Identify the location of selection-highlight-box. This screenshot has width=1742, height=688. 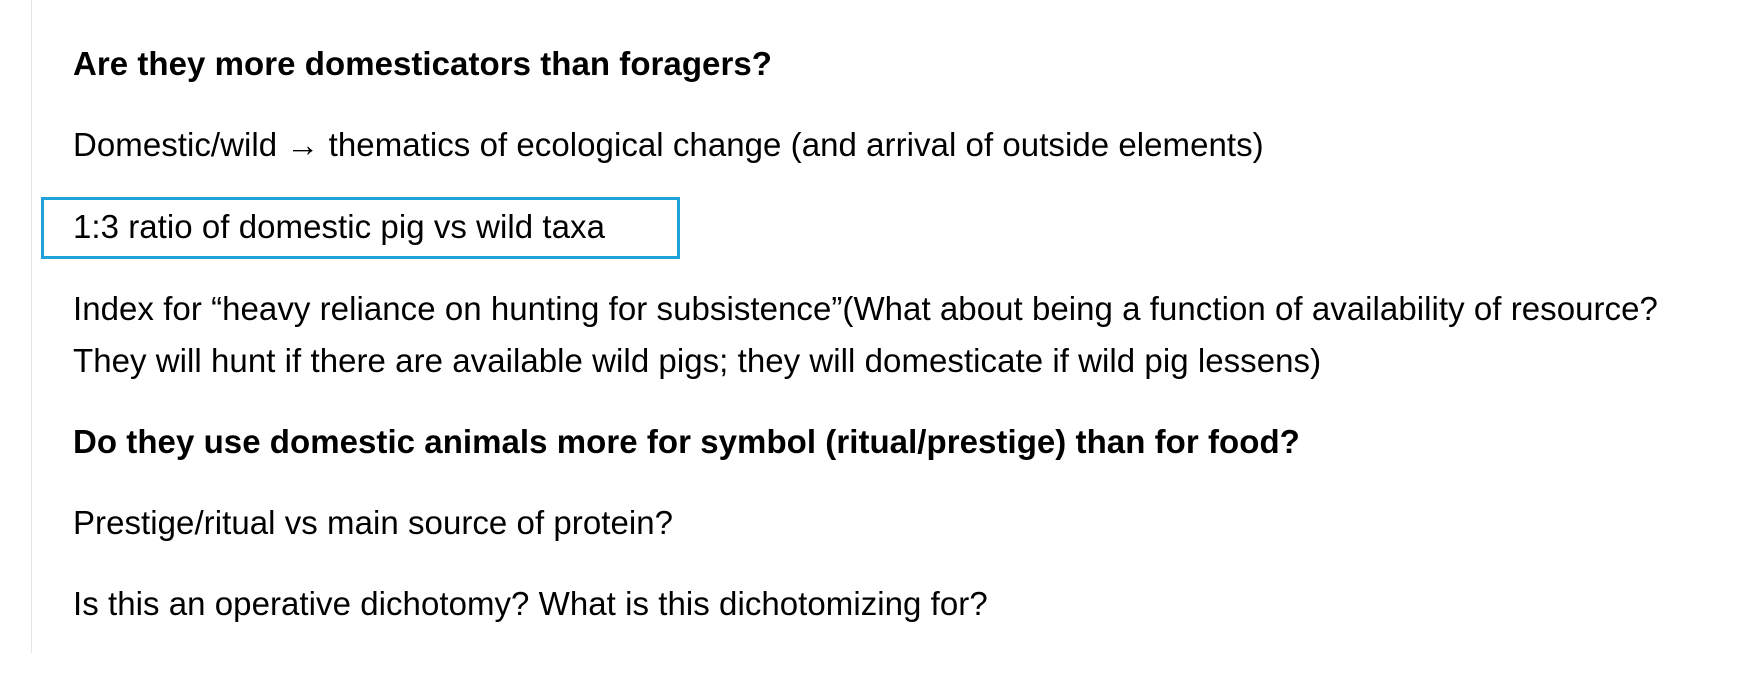
(360, 228).